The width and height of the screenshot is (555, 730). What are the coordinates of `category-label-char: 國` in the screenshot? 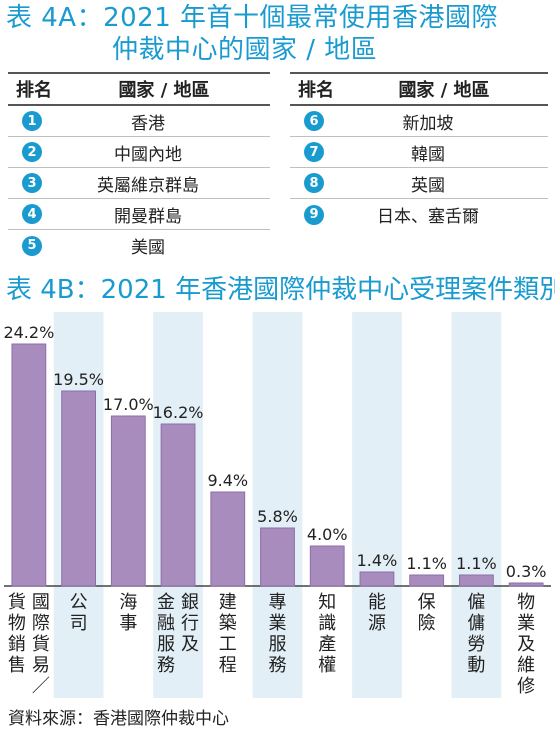 It's located at (41, 602).